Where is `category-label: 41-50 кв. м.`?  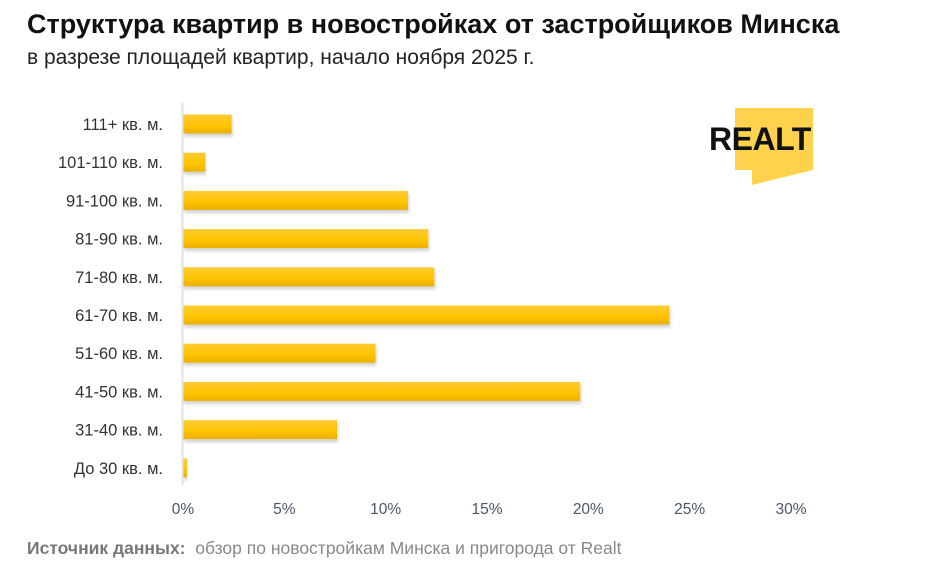
category-label: 41-50 кв. м. is located at coordinates (119, 392).